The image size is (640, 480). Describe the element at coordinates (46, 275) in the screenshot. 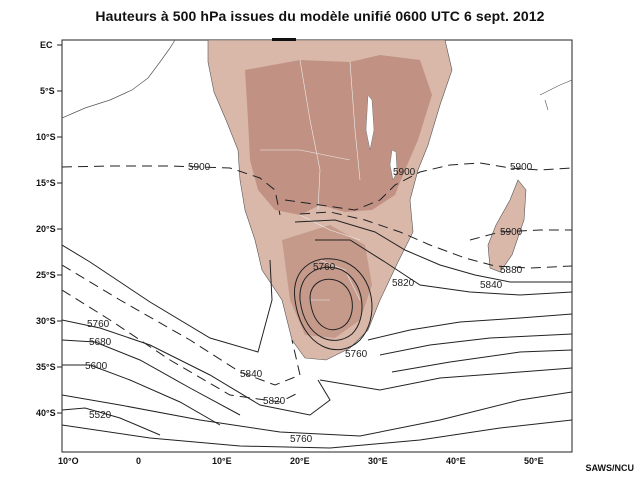

I see `latitude-label: 25°S` at that location.